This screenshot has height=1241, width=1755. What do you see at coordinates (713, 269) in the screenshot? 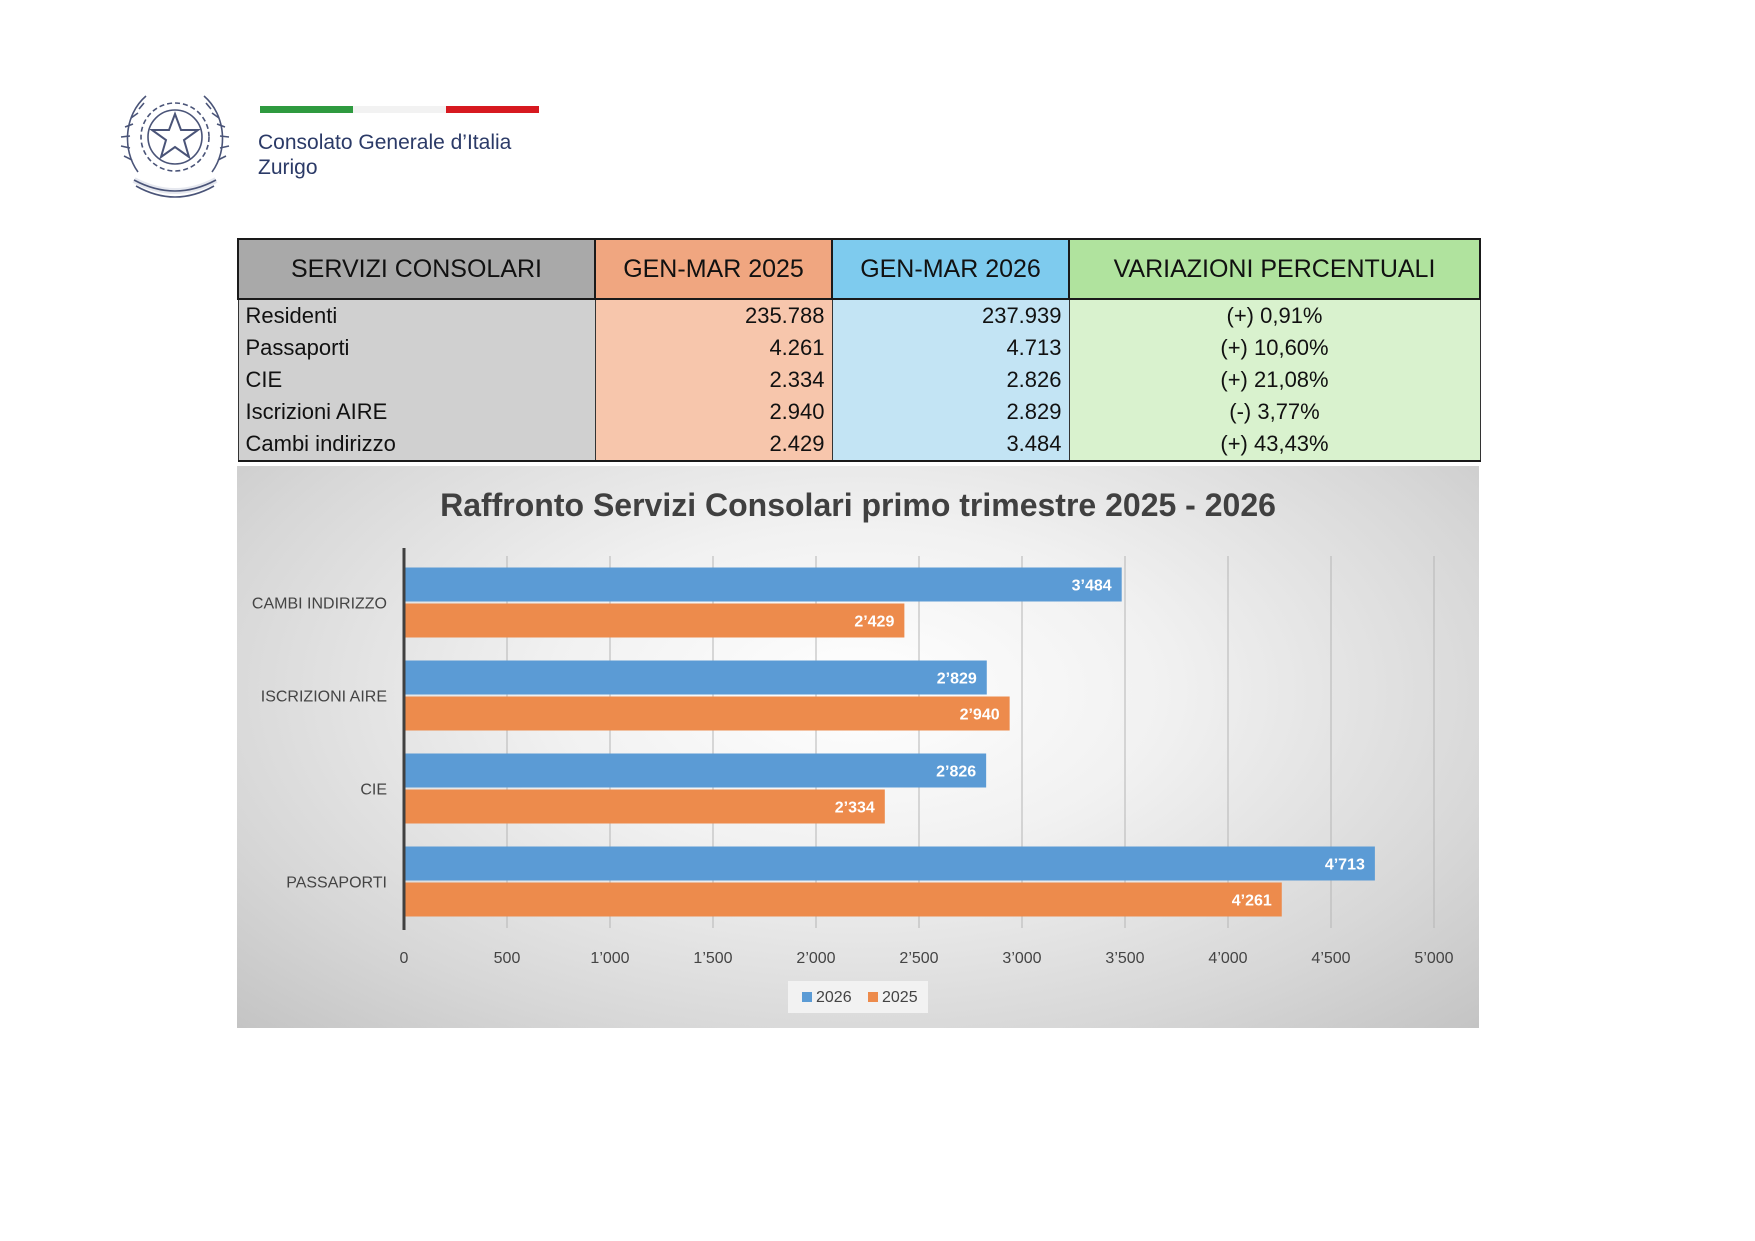
I see `header-2025: GEN-MAR 2025` at bounding box center [713, 269].